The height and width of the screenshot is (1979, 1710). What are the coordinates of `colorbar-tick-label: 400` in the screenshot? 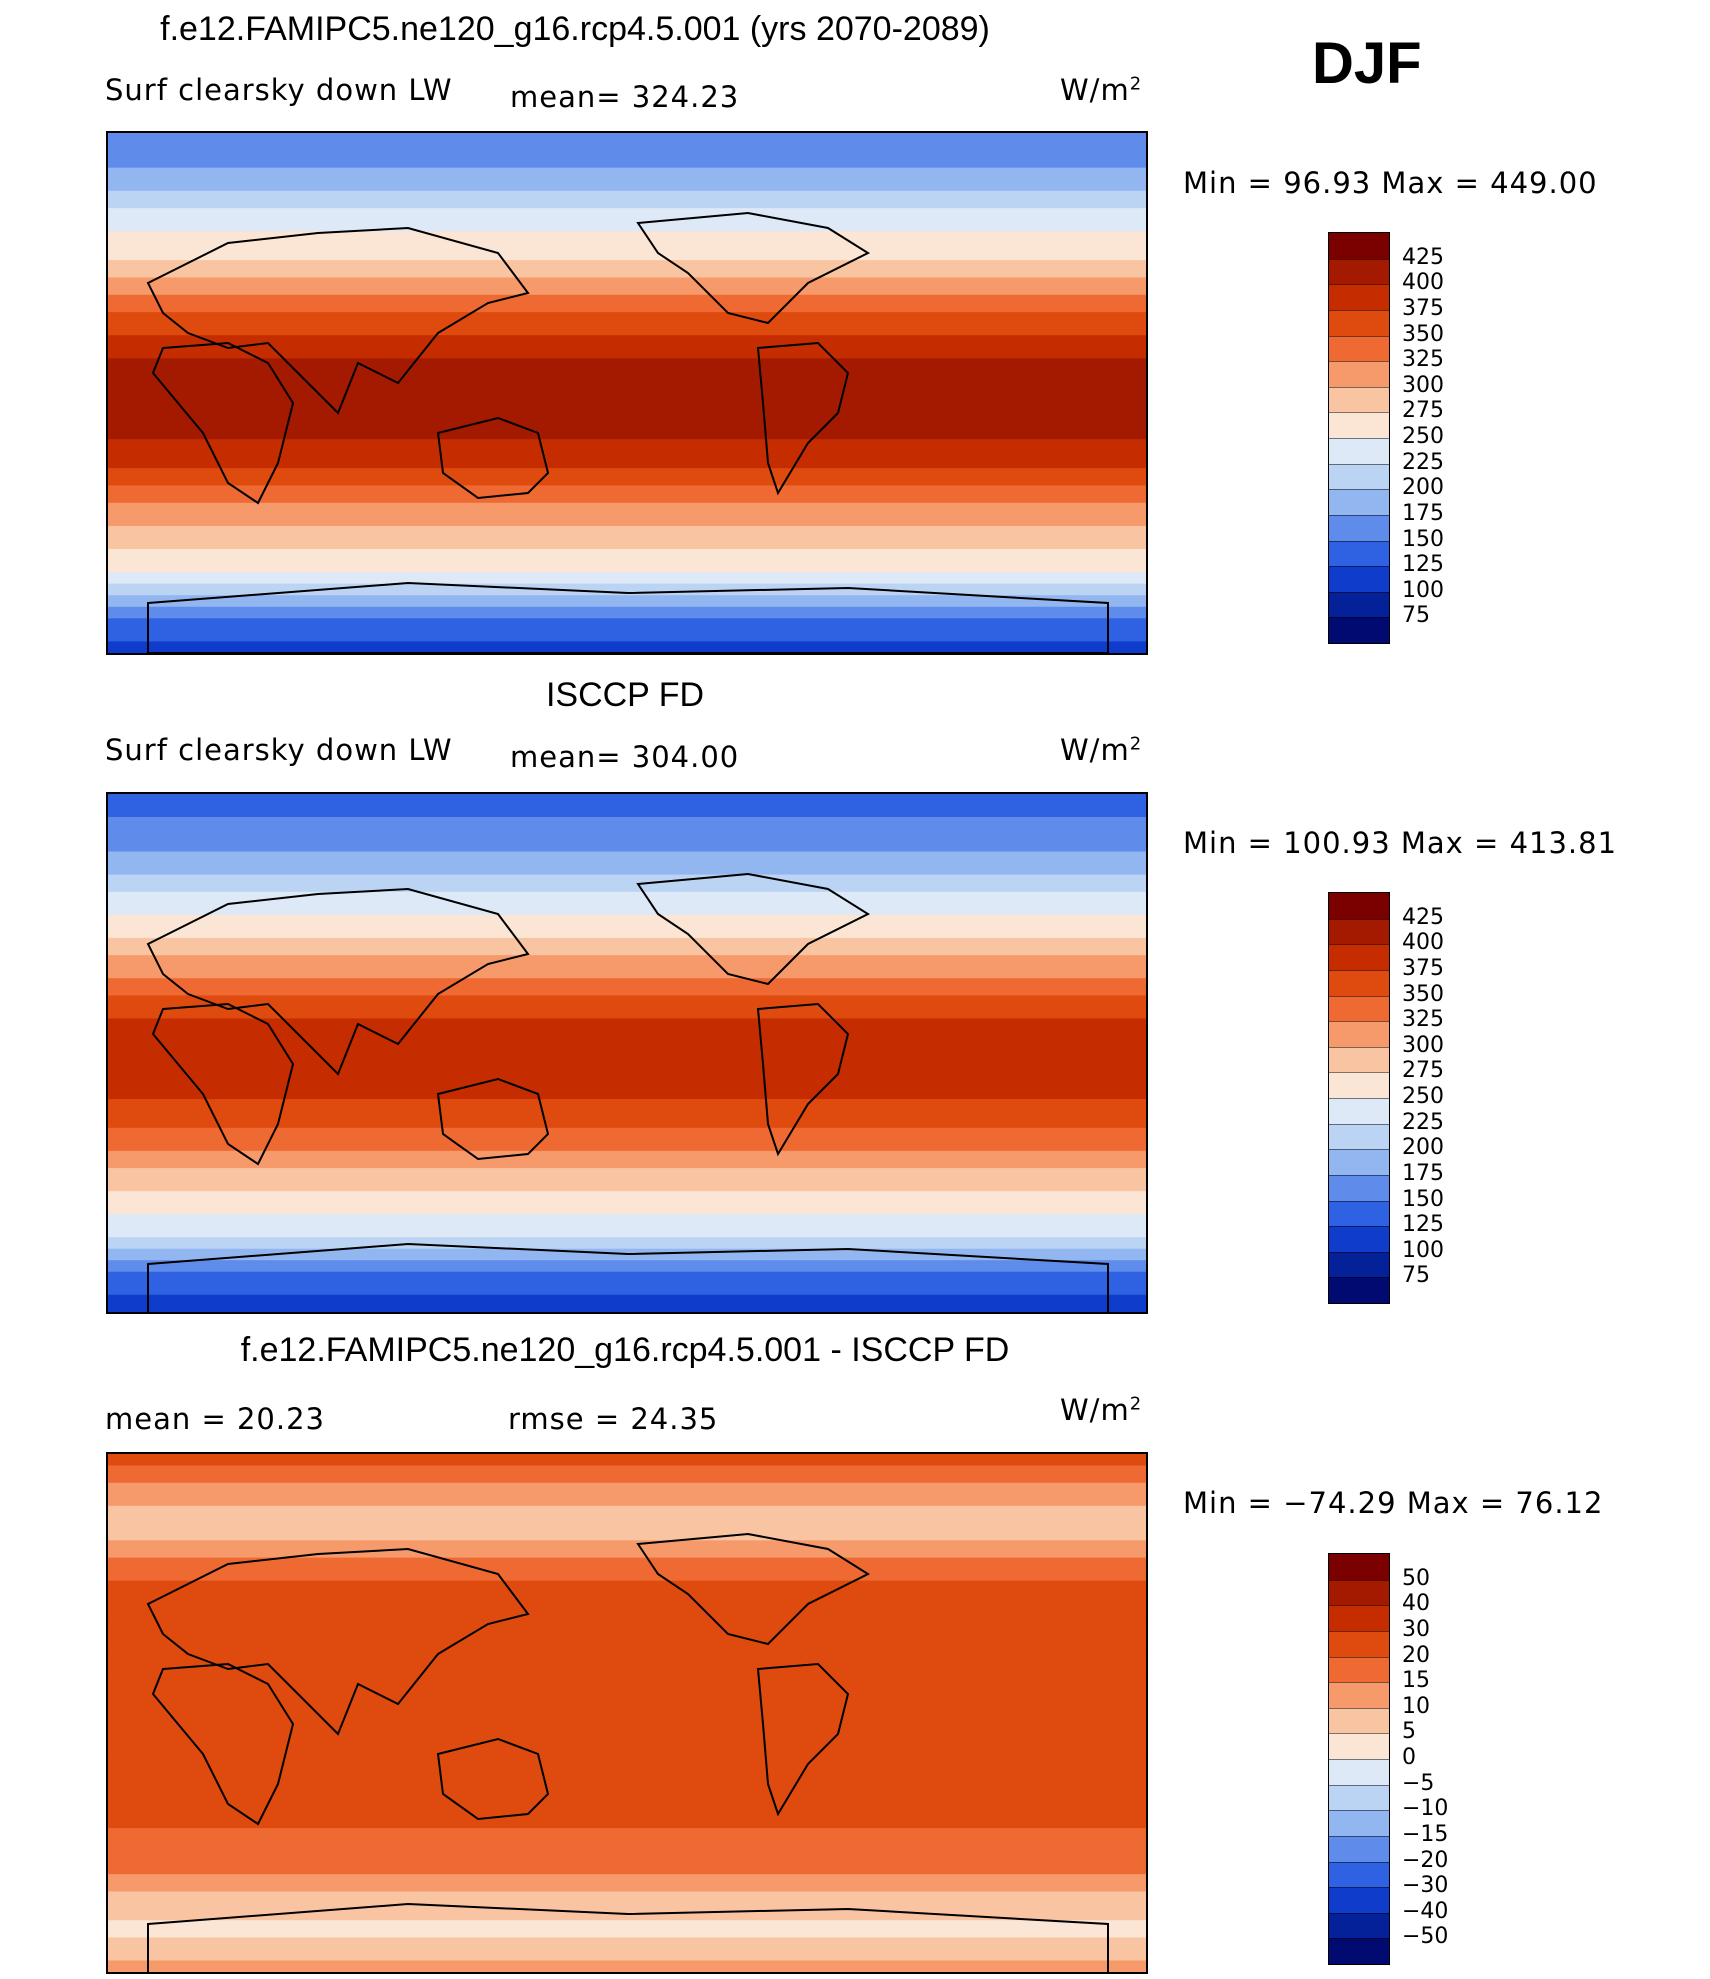 It's located at (1423, 943).